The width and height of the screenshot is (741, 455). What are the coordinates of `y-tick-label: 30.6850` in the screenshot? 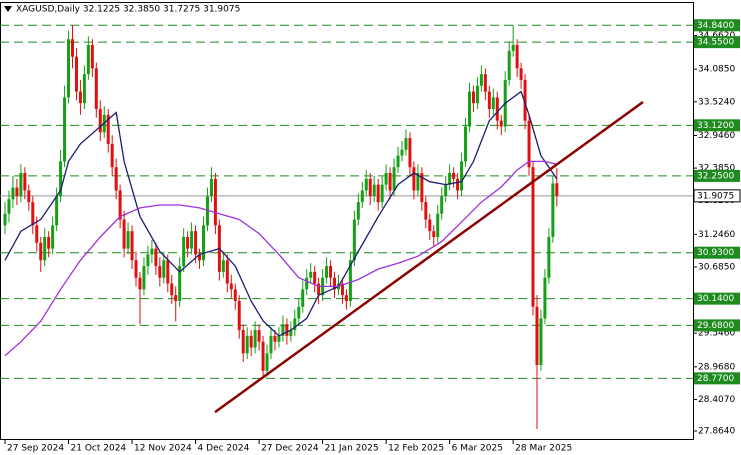 It's located at (716, 267).